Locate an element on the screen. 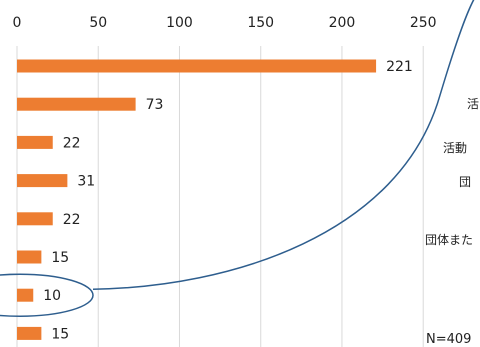 Image resolution: width=480 pixels, height=347 pixels. sample-size-label: N=409 is located at coordinates (448, 339).